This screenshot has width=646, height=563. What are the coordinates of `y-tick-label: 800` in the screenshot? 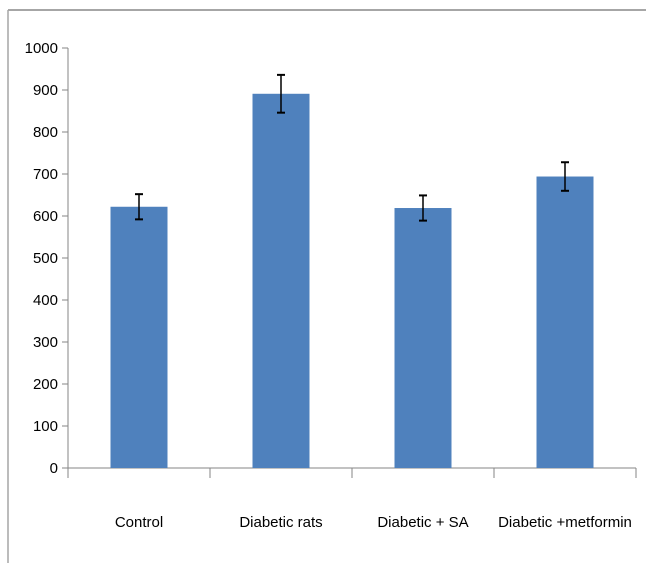 It's located at (45, 132).